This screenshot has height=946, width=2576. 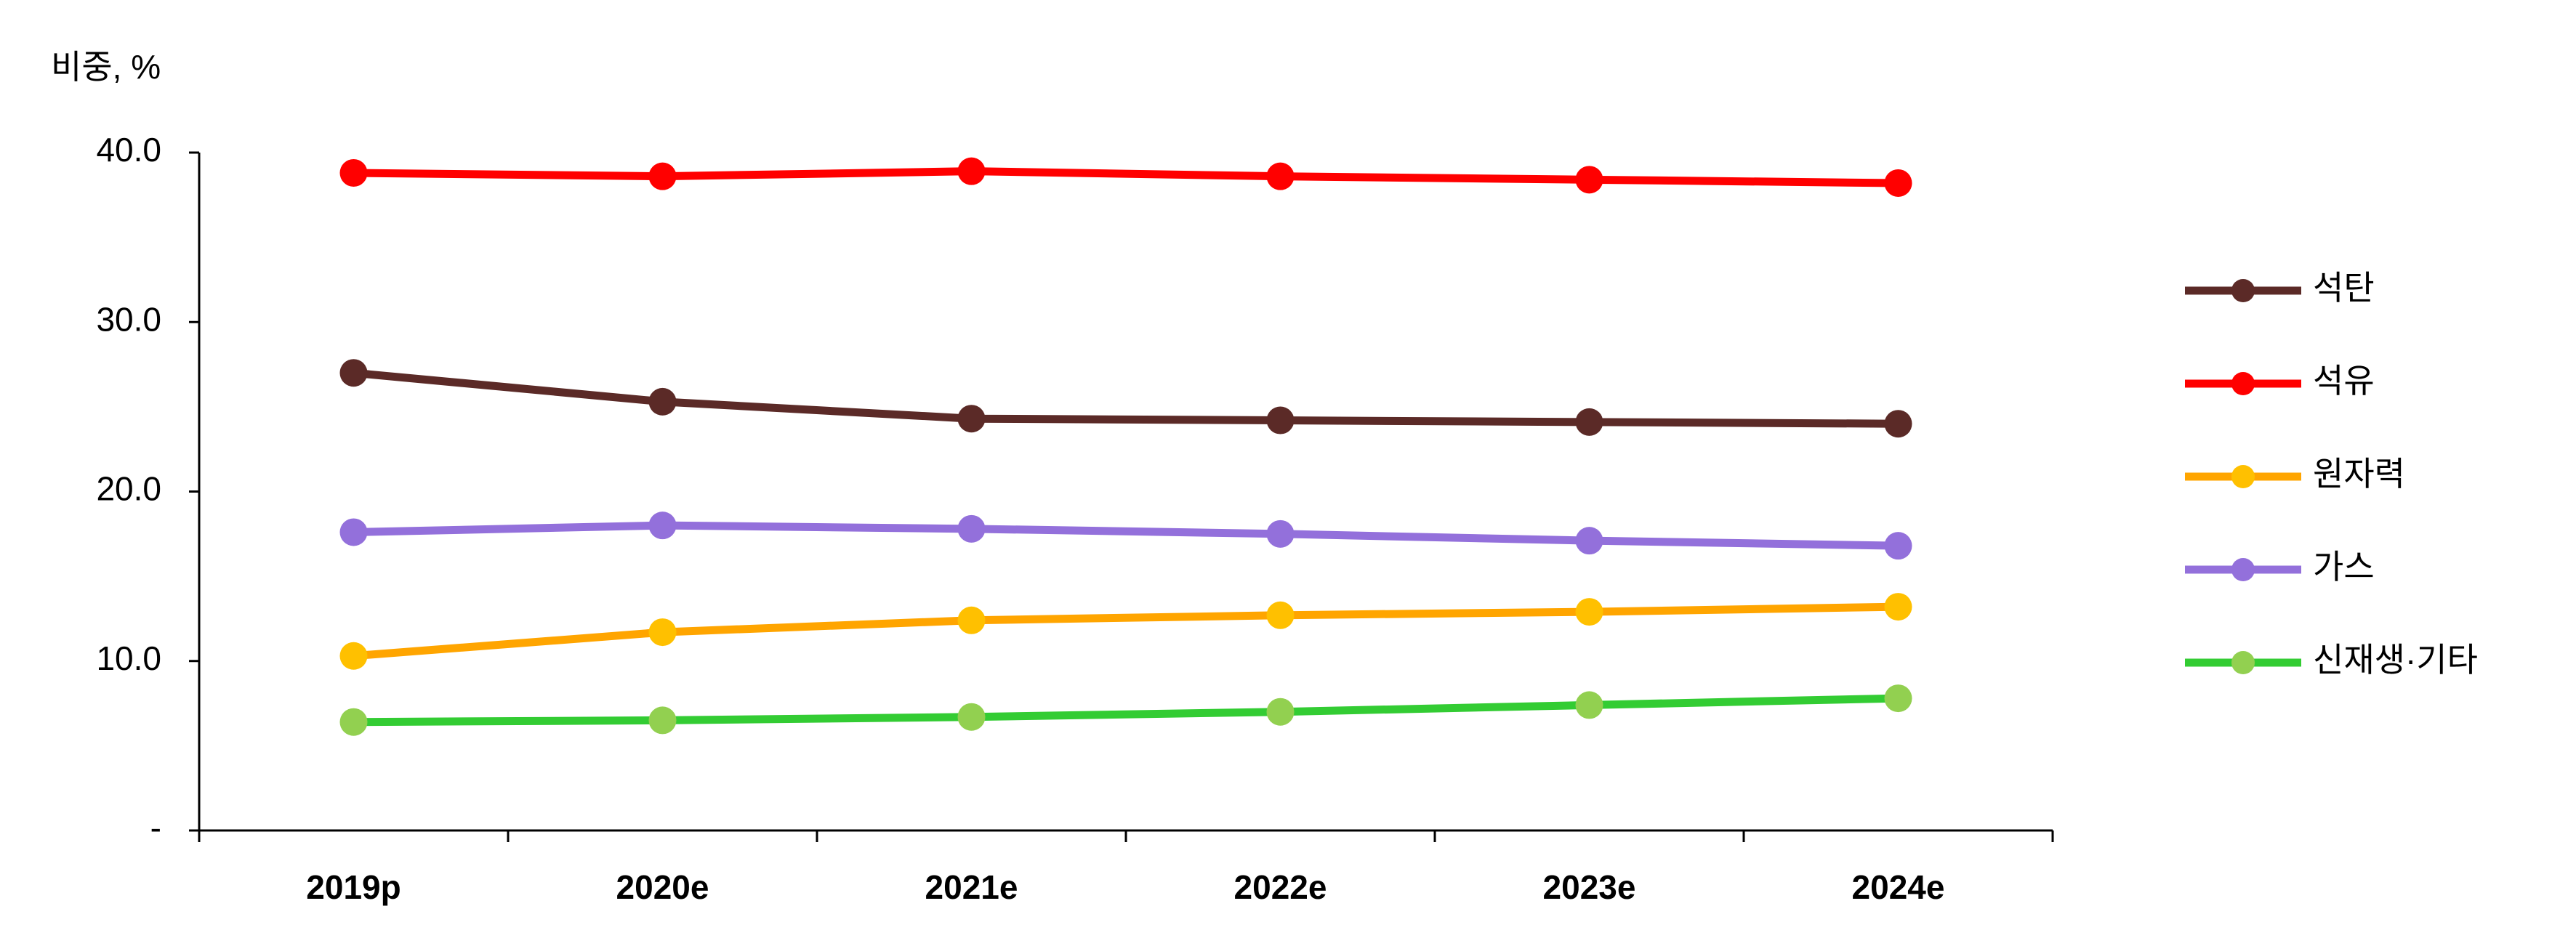 What do you see at coordinates (128, 319) in the screenshot?
I see `y-tick-label: 30.0` at bounding box center [128, 319].